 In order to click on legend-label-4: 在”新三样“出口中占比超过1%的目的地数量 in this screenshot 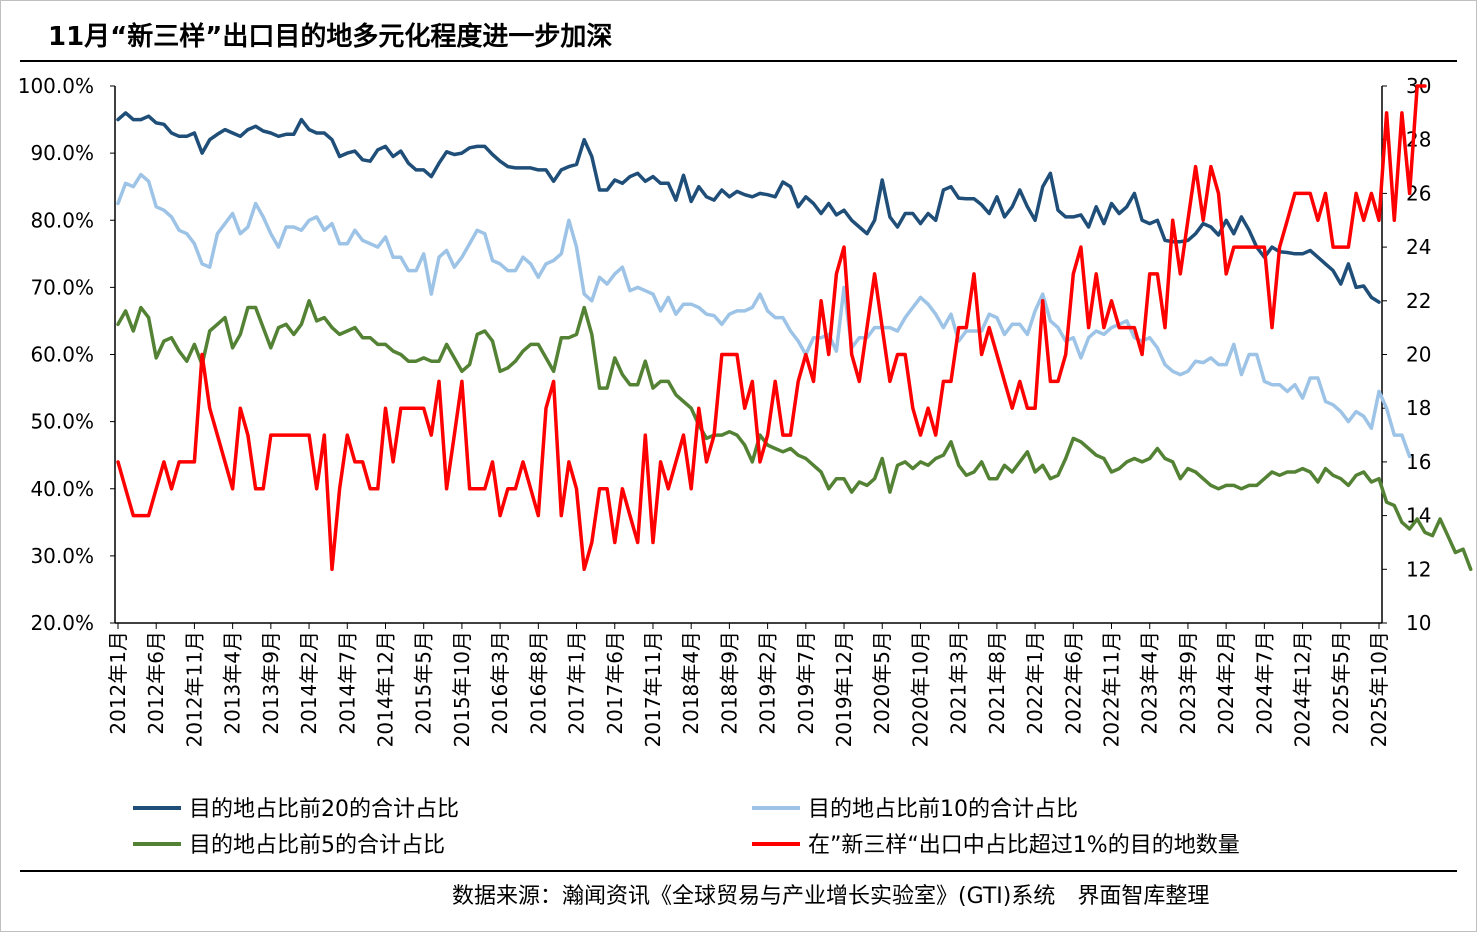, I will do `click(1024, 845)`.